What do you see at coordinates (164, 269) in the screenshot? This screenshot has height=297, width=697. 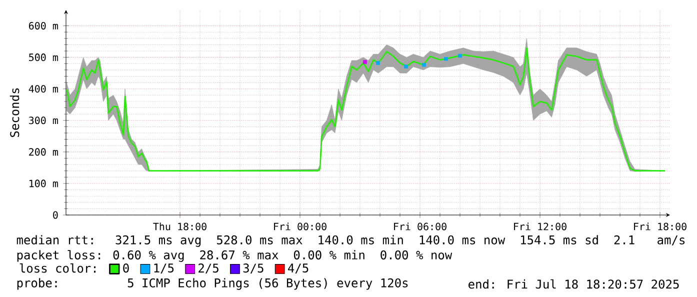 I see `legend-label: 1/5` at bounding box center [164, 269].